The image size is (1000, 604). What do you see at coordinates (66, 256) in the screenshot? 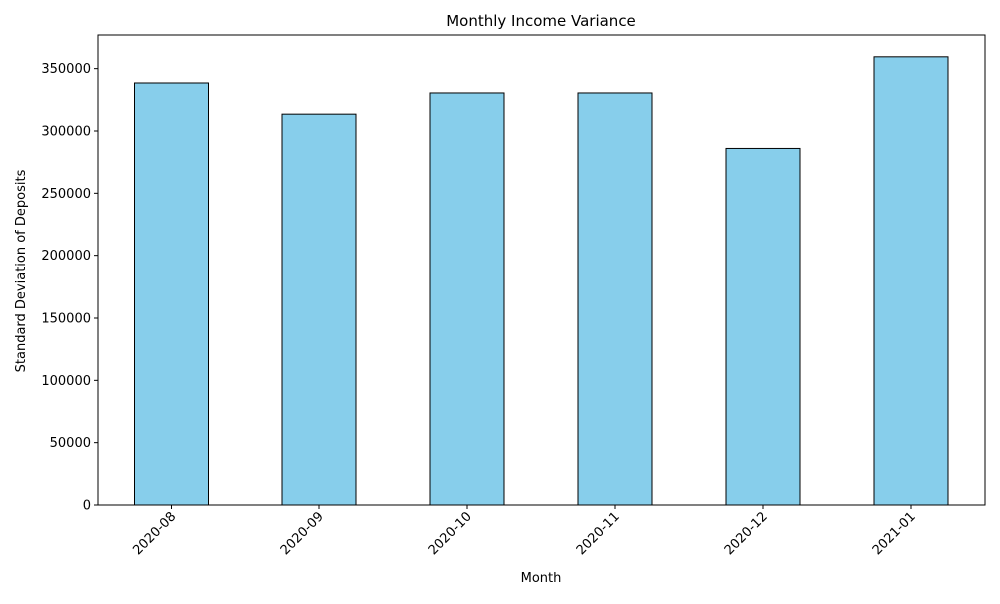
I see `y-tick-label: 200000` at bounding box center [66, 256].